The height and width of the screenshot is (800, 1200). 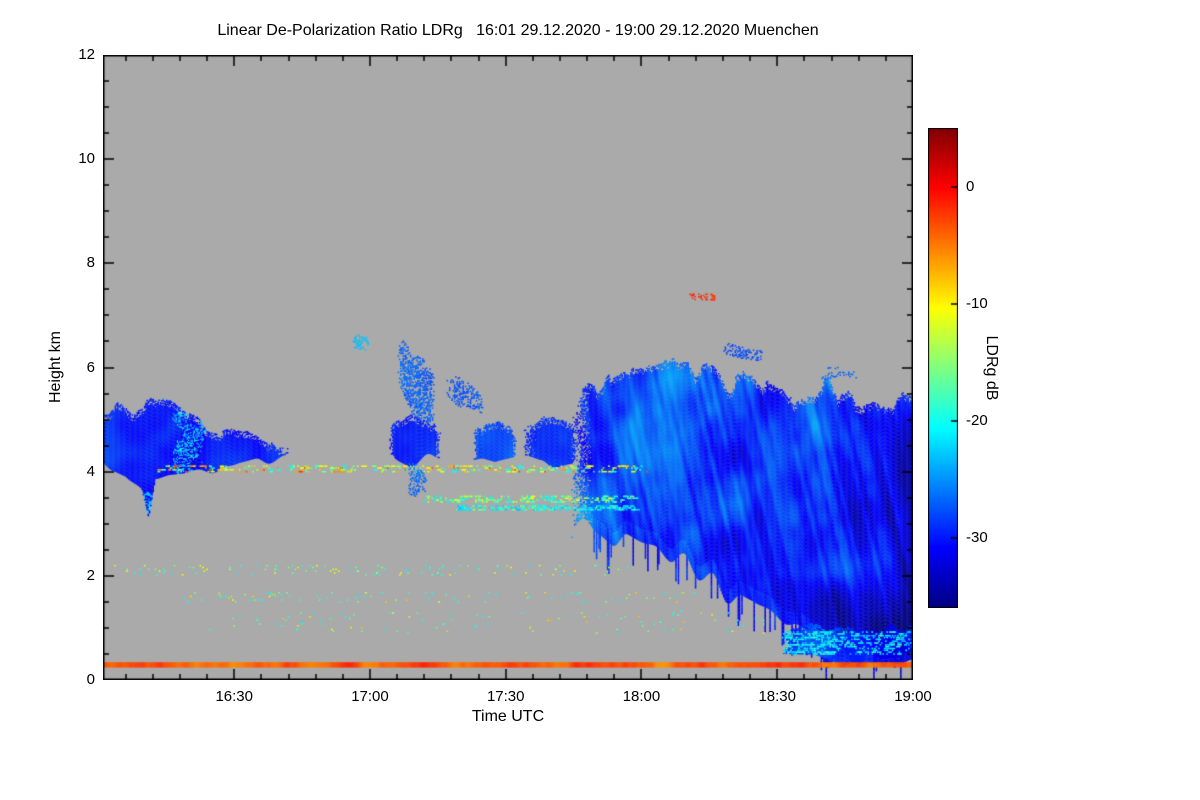 What do you see at coordinates (641, 696) in the screenshot?
I see `x-tick-label: 18:00` at bounding box center [641, 696].